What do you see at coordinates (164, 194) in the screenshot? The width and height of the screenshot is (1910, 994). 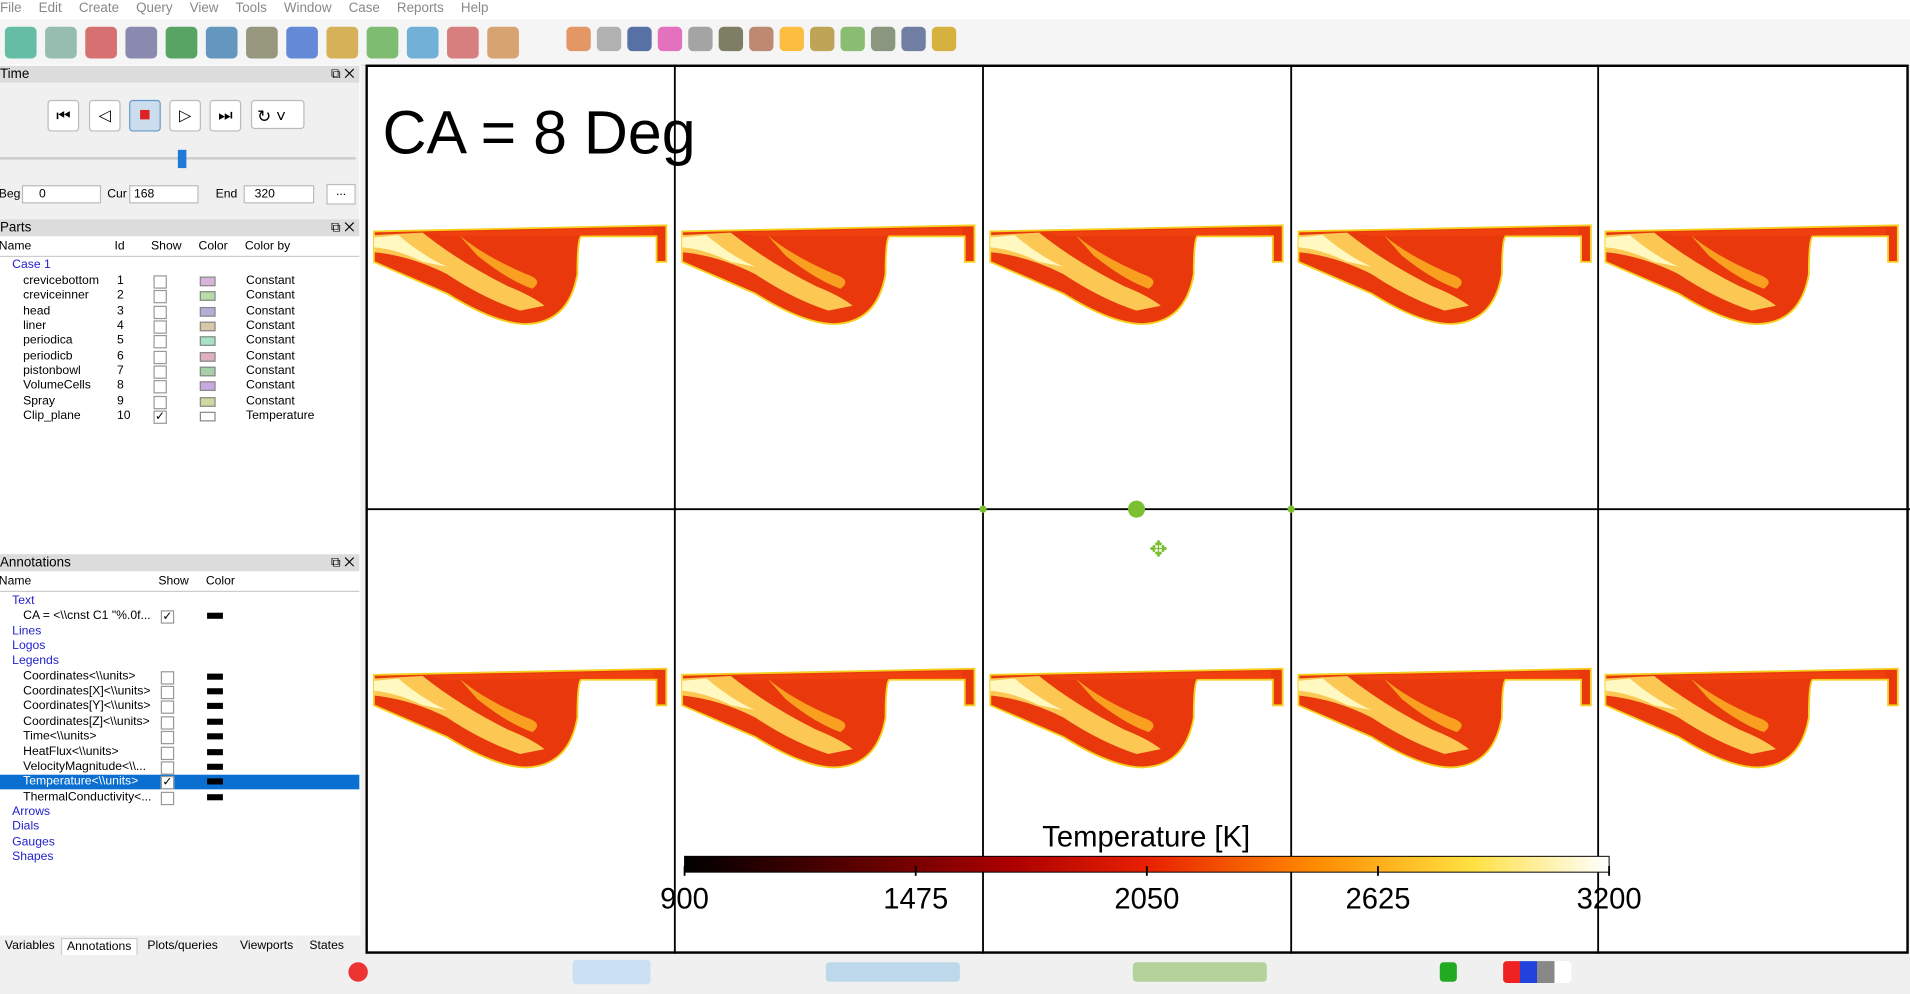 I see `cur-input: 168` at bounding box center [164, 194].